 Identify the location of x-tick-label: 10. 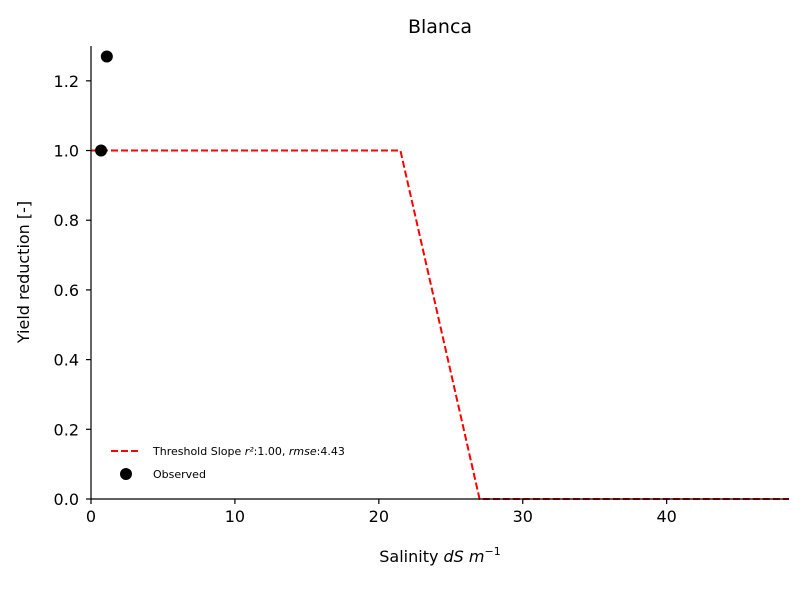
(235, 516).